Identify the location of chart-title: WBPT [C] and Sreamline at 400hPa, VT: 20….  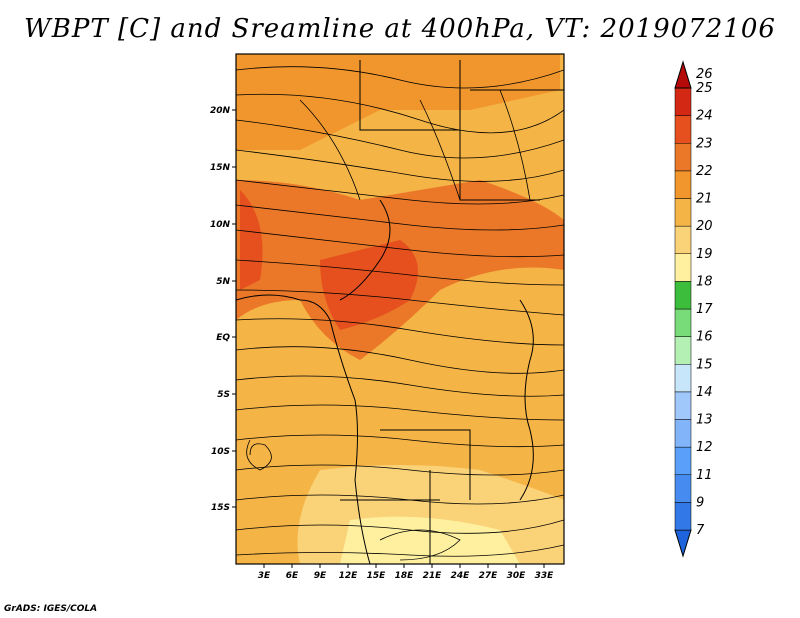
(400, 29).